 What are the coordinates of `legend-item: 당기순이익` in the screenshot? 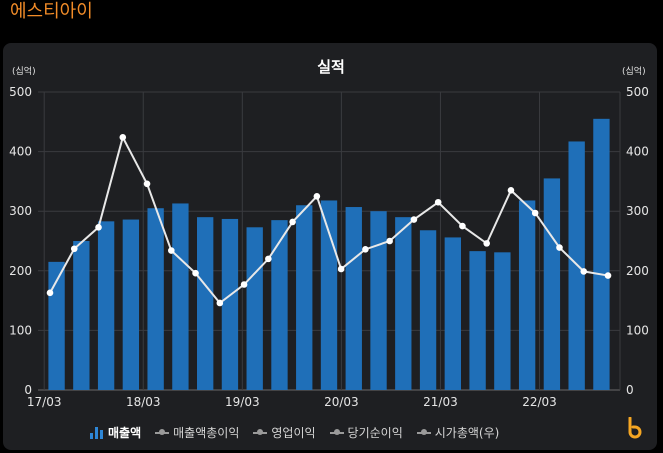 It's located at (366, 432).